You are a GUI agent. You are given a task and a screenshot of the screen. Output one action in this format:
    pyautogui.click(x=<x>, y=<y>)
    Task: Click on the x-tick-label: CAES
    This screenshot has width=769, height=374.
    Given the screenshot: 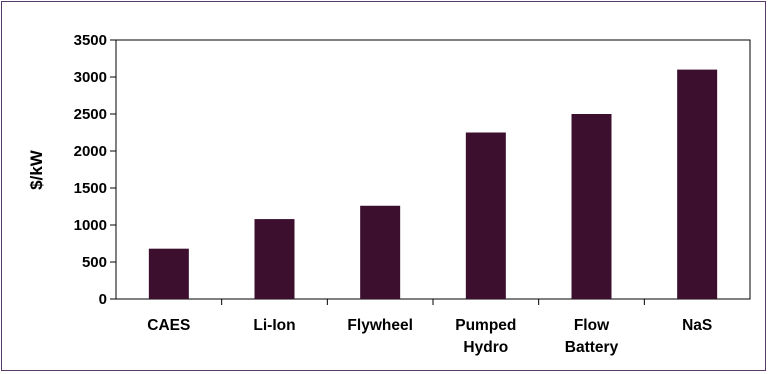 What is the action you would take?
    pyautogui.click(x=168, y=325)
    